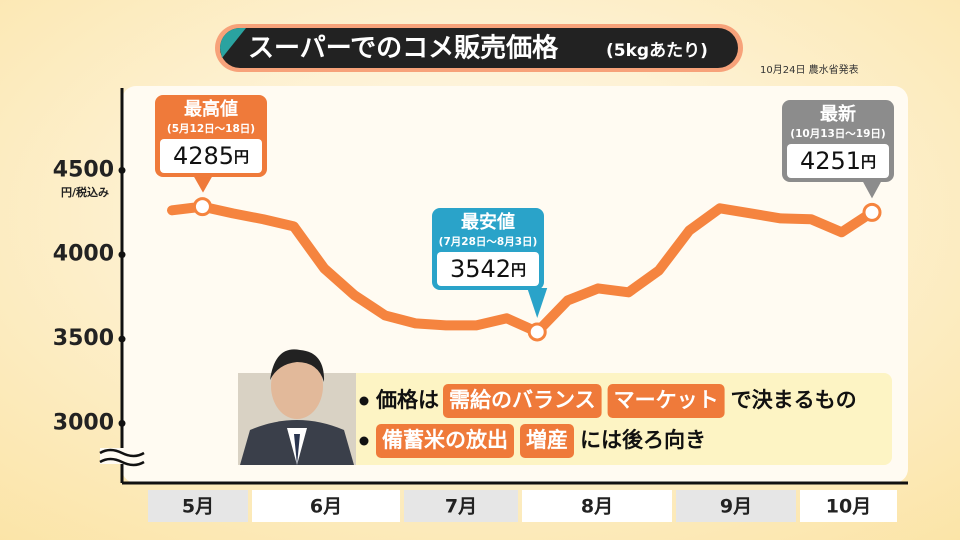  What do you see at coordinates (83, 254) in the screenshot?
I see `y-tick-label: 4000` at bounding box center [83, 254].